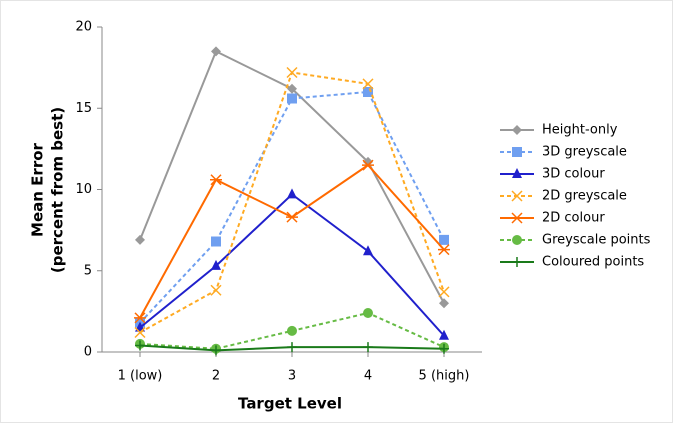 The height and width of the screenshot is (423, 673). Describe the element at coordinates (573, 174) in the screenshot. I see `legend-label: 3D colour` at that location.